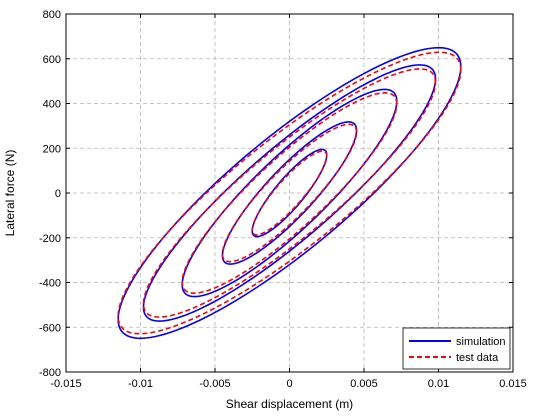  What do you see at coordinates (50, 328) in the screenshot?
I see `y-tick-label: -600` at bounding box center [50, 328].